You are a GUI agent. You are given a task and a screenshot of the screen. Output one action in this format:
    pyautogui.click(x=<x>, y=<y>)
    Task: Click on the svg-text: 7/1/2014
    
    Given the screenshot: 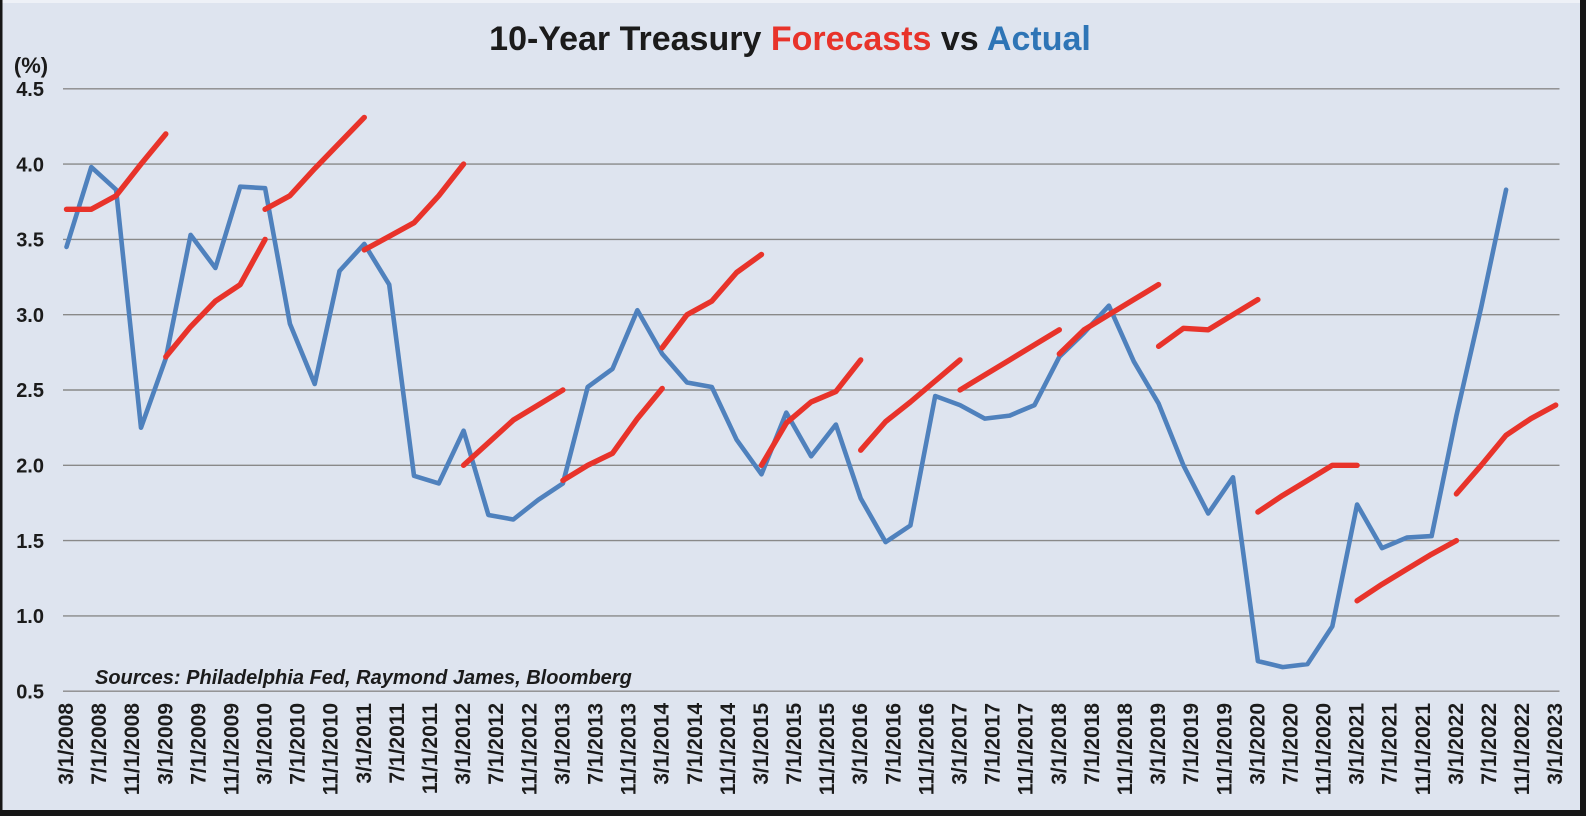 What is the action you would take?
    pyautogui.click(x=695, y=744)
    